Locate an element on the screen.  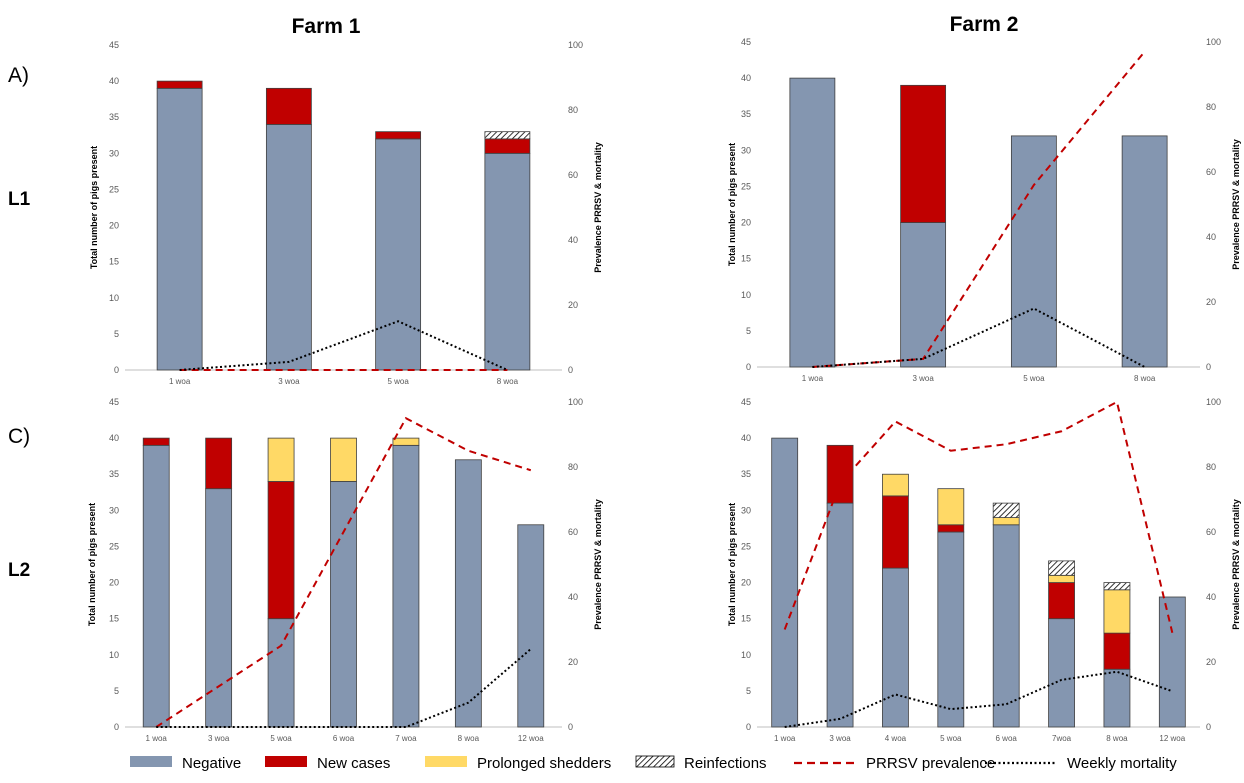
x-tick-label: 6 woa is located at coordinates (344, 738).